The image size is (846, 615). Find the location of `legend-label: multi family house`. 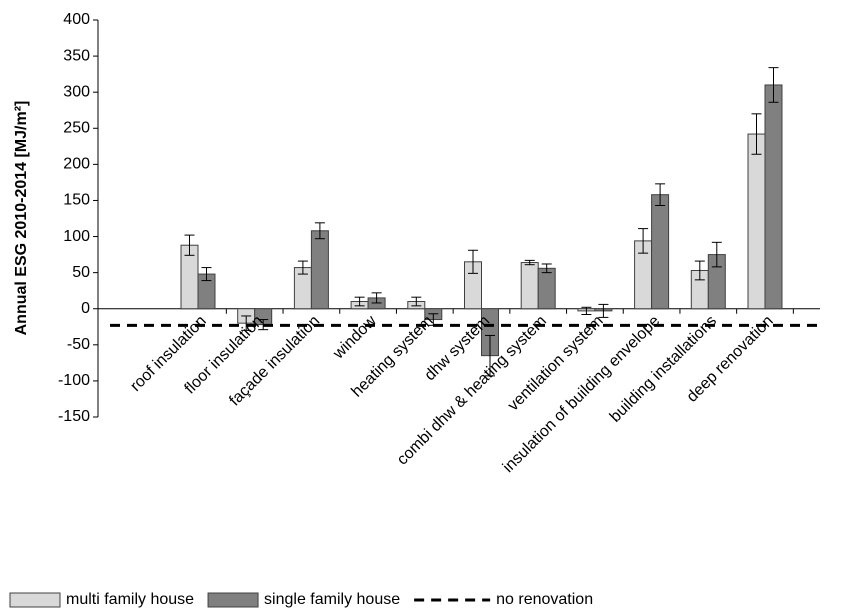

legend-label: multi family house is located at coordinates (130, 599).